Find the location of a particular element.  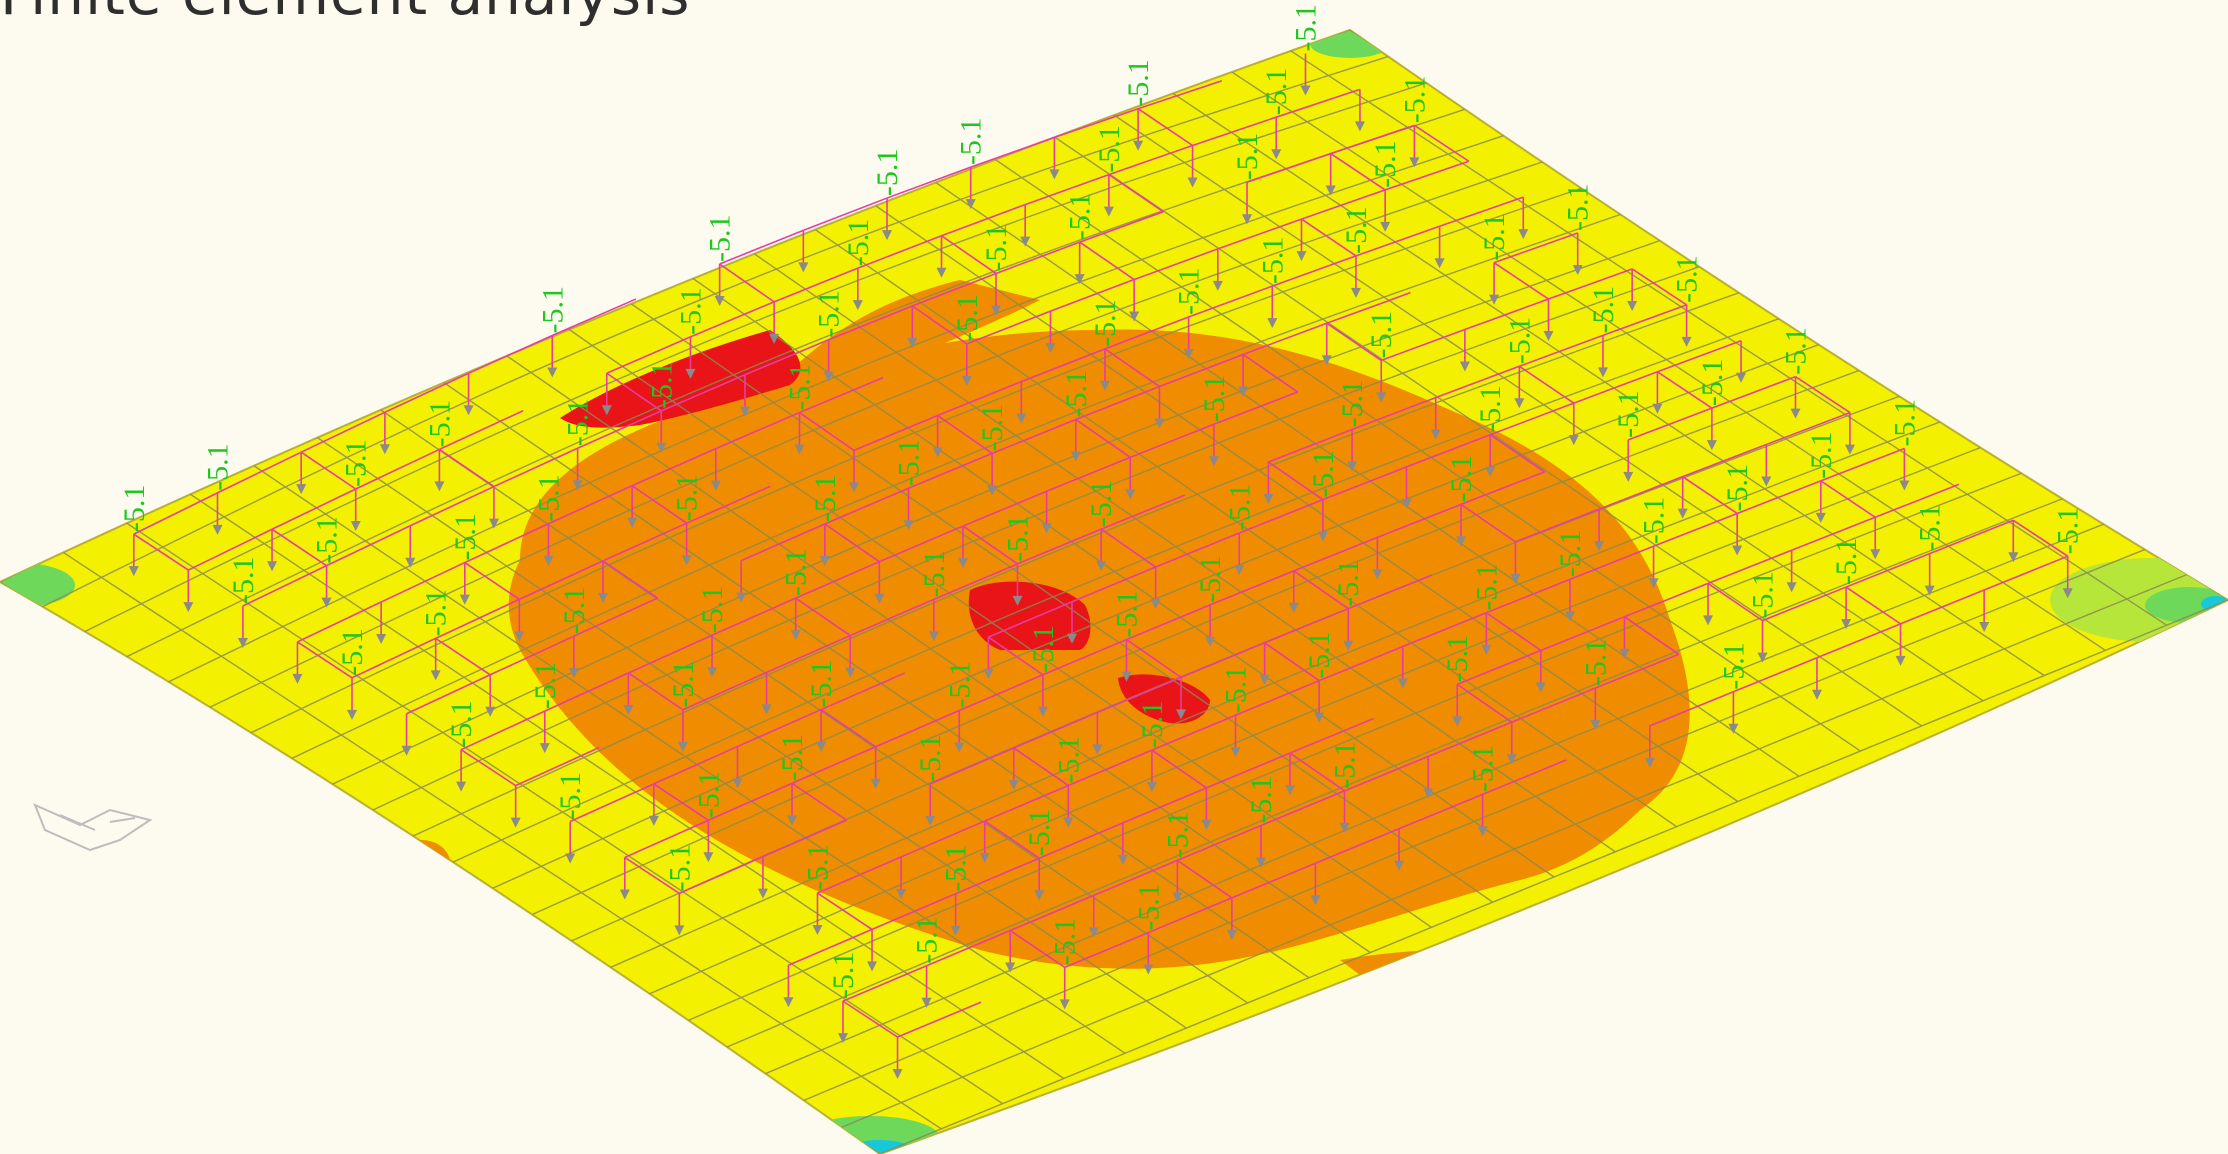

stress-contour-red-front is located at coordinates (1505, 955).